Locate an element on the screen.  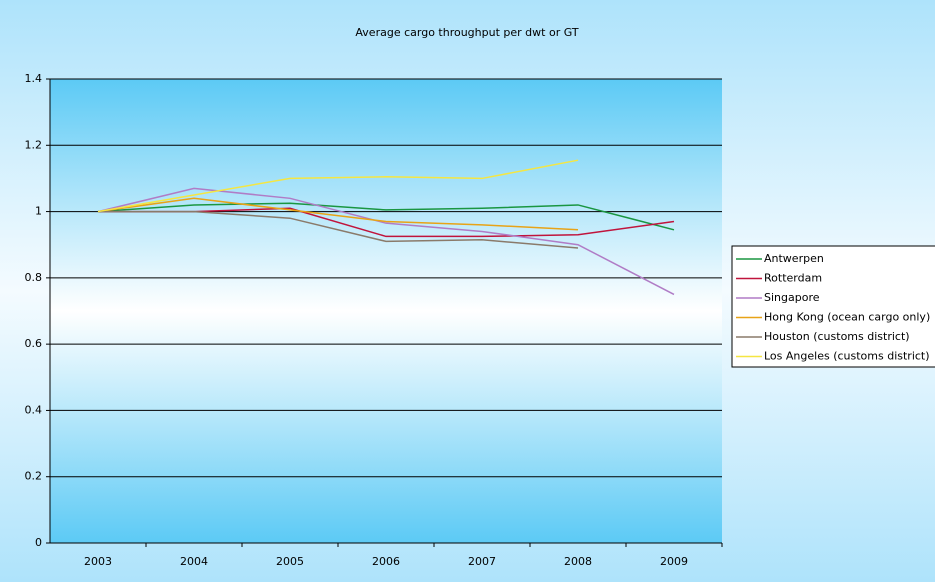
legend-label: Los Angeles (customs district) is located at coordinates (847, 356).